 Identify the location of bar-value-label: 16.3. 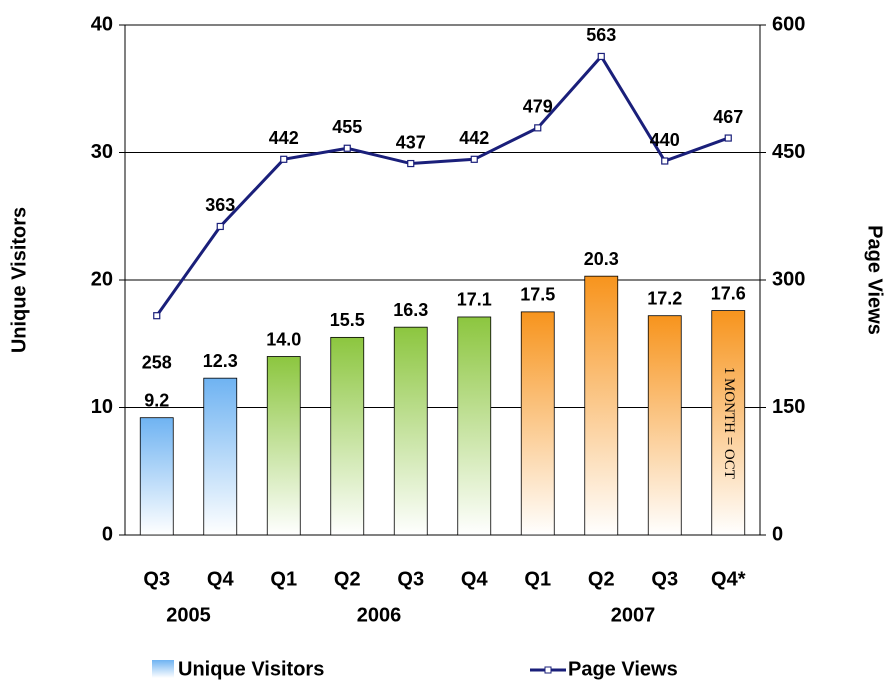
(410, 310).